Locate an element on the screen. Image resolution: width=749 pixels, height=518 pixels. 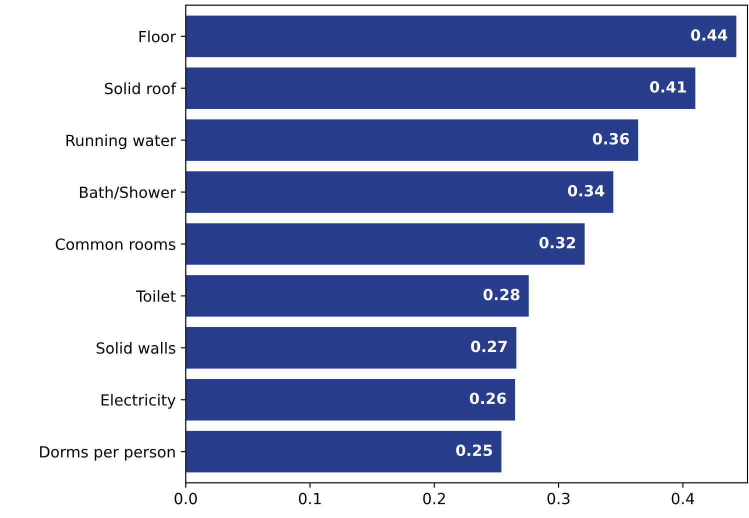
y-tick-label: Dorms per person is located at coordinates (107, 453).